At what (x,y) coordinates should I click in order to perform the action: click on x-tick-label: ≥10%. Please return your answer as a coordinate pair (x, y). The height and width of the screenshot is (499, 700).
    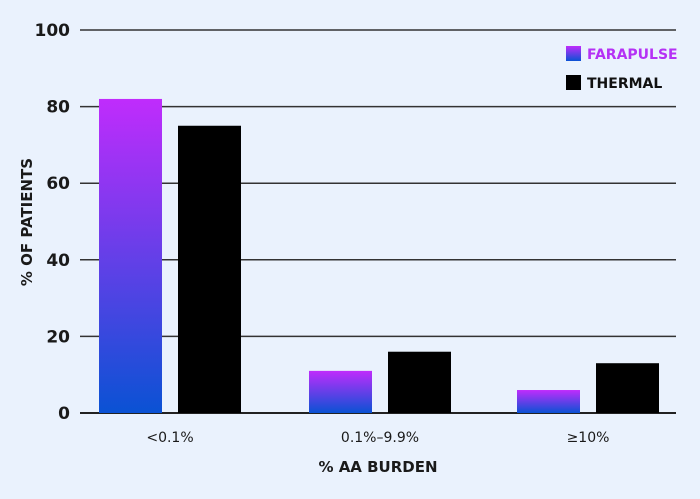
    Looking at the image, I should click on (588, 438).